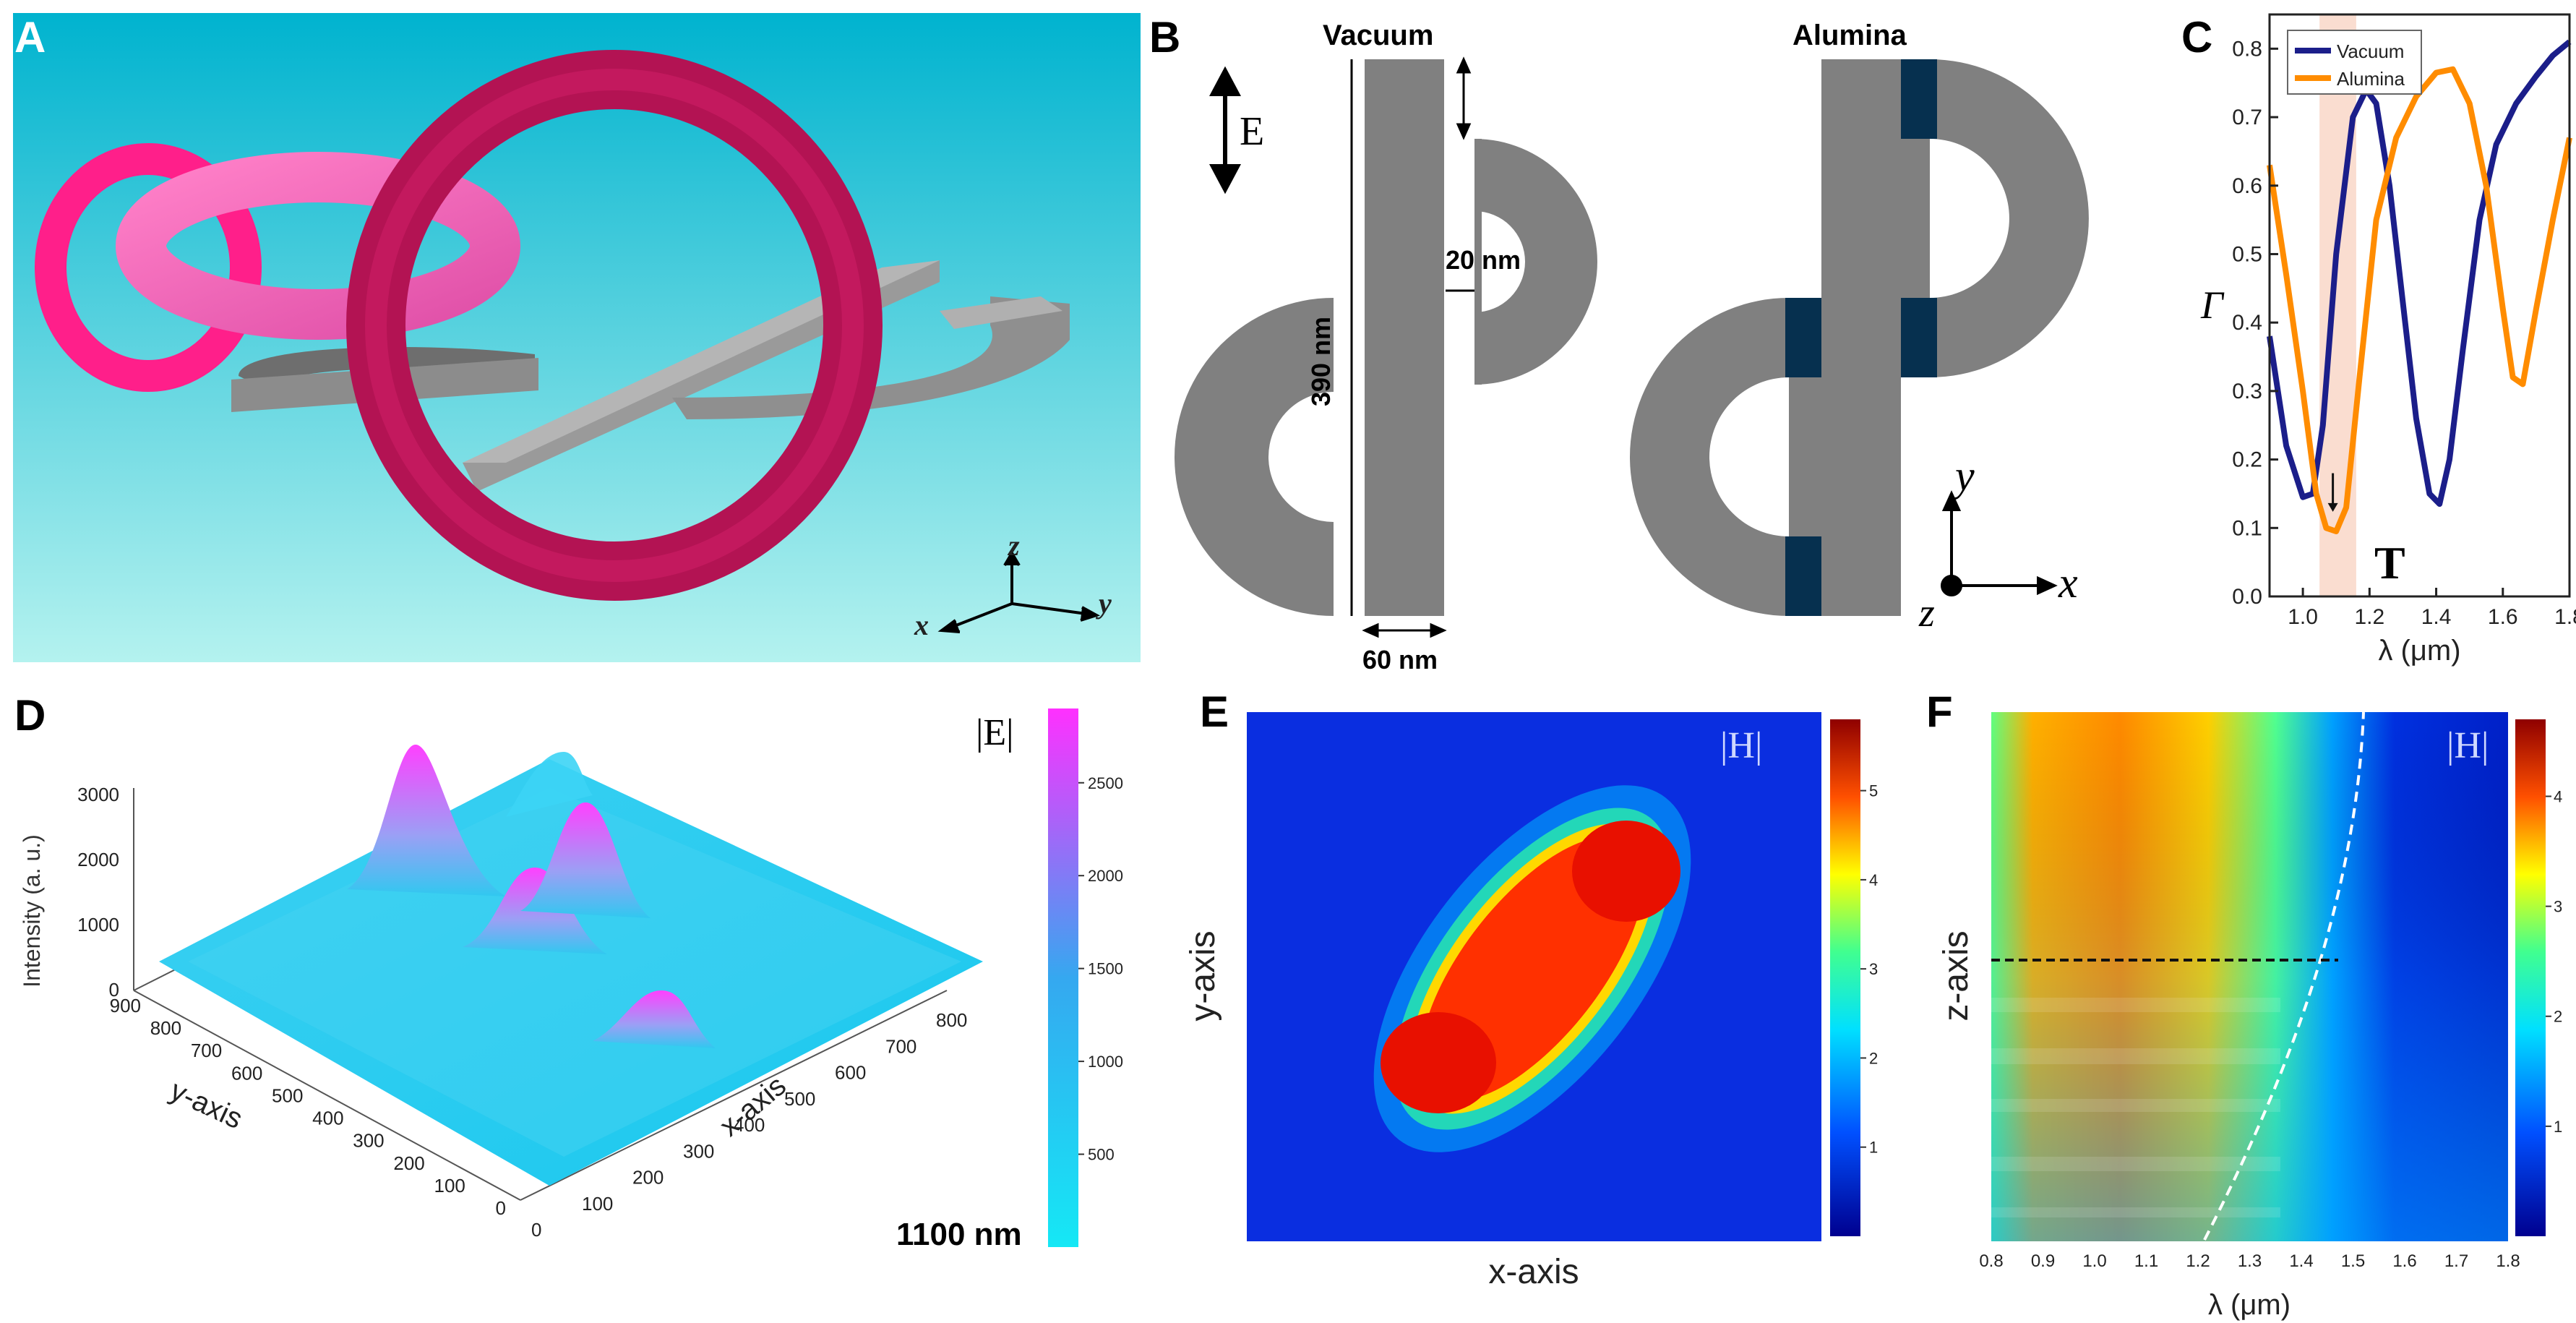  I want to click on panel-b-axes, so click(2000, 543).